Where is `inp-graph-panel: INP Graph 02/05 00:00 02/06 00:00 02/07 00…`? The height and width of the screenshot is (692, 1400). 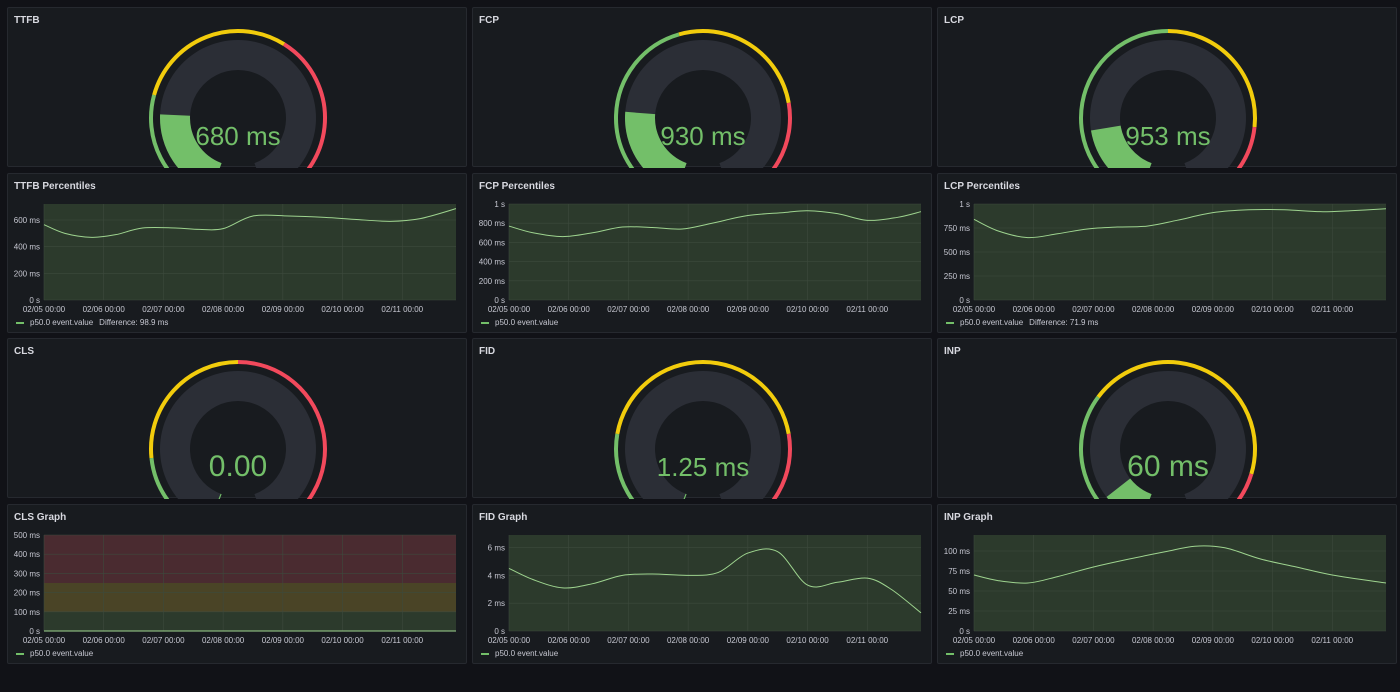
inp-graph-panel: INP Graph 02/05 00:00 02/06 00:00 02/07 00… is located at coordinates (1167, 584).